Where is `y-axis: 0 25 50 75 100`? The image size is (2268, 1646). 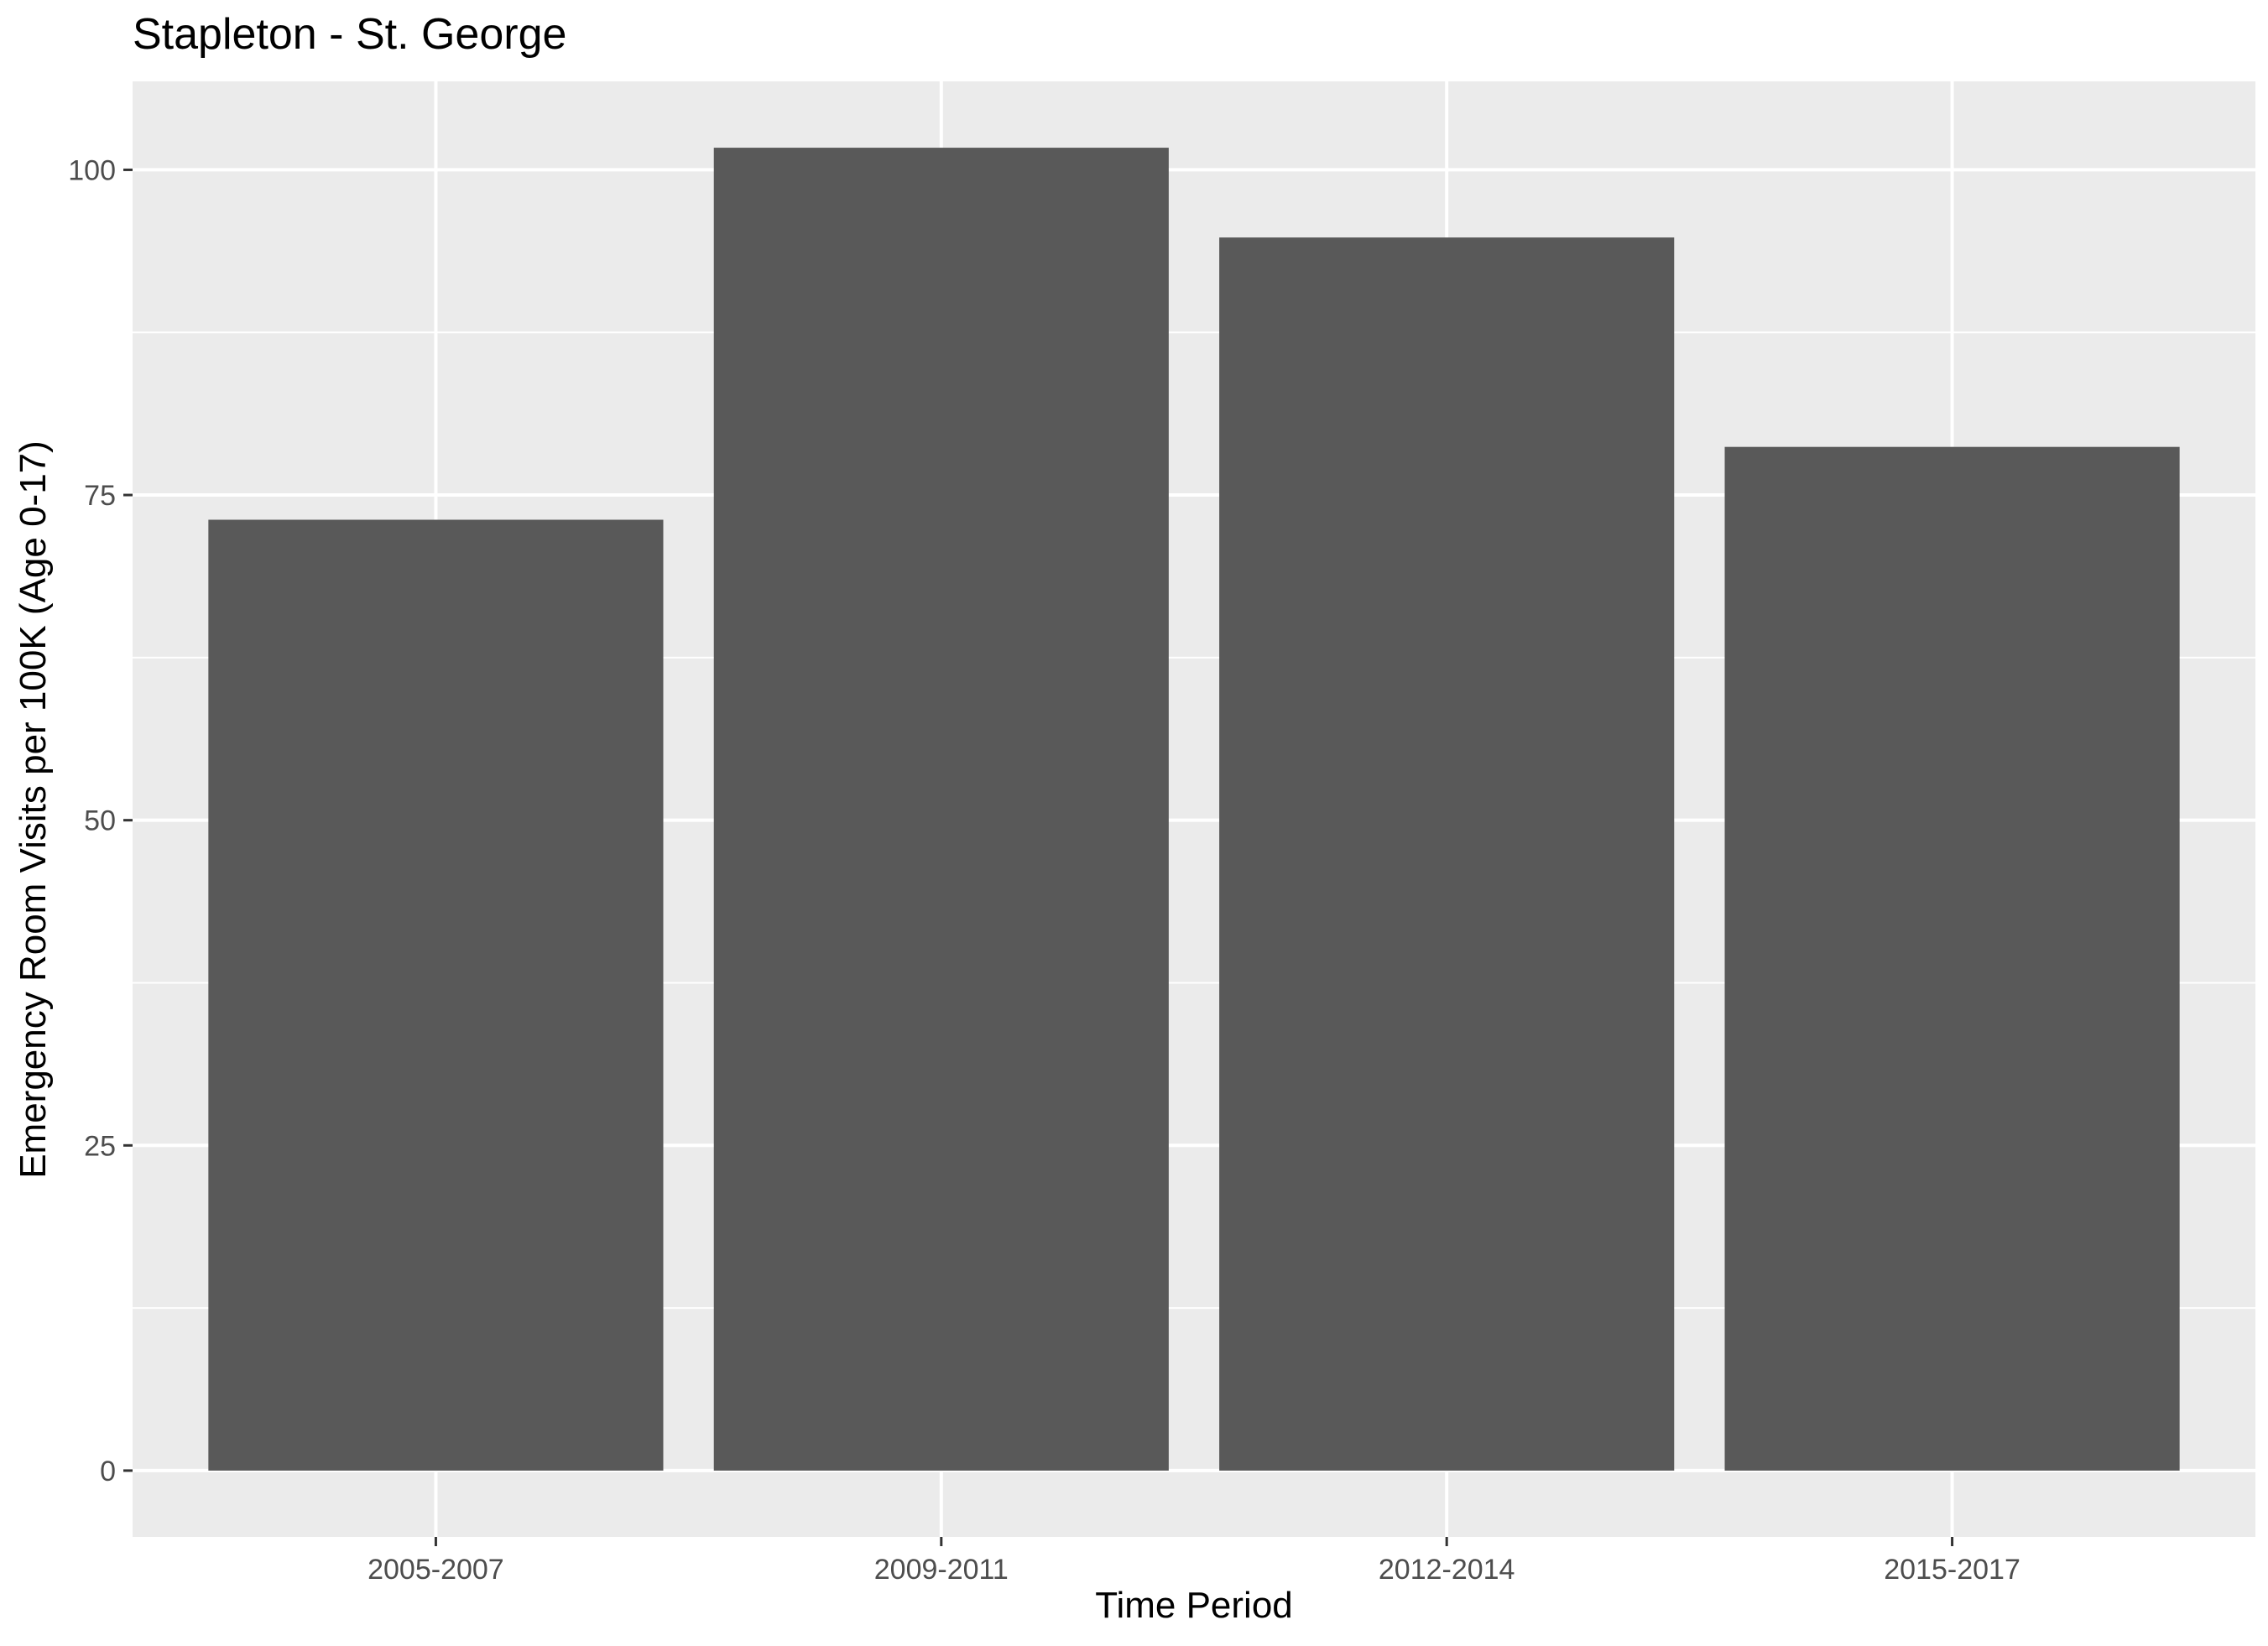
y-axis: 0 25 50 75 100 is located at coordinates (101, 821).